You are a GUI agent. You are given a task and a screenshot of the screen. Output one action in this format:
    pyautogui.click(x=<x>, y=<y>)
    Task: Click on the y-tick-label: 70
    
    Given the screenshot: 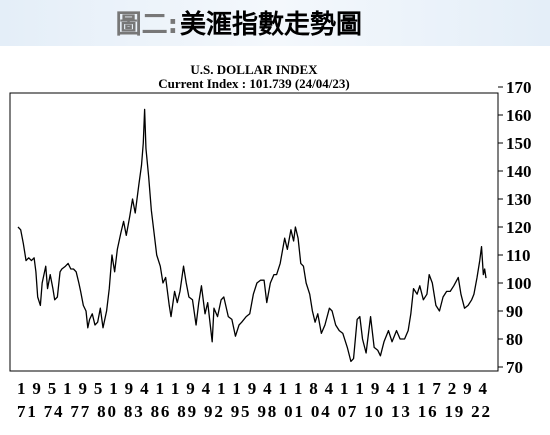 What is the action you would take?
    pyautogui.click(x=514, y=367)
    